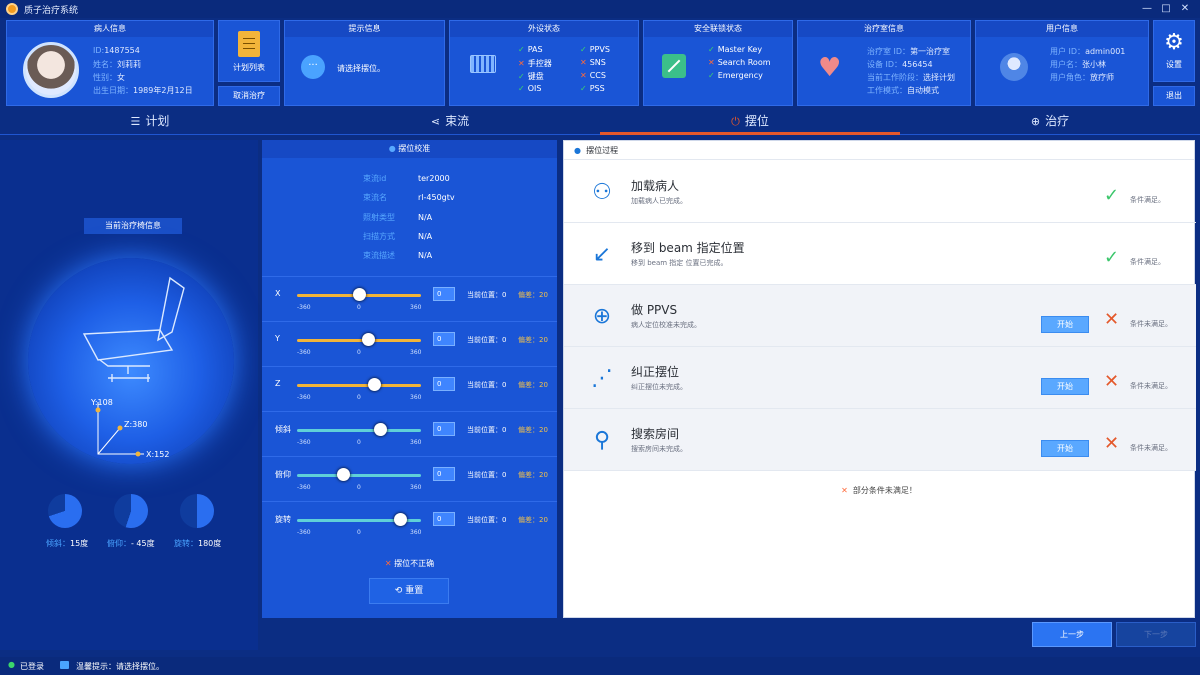 The width and height of the screenshot is (1200, 675). I want to click on prev-step-button: 上一步, so click(1072, 634).